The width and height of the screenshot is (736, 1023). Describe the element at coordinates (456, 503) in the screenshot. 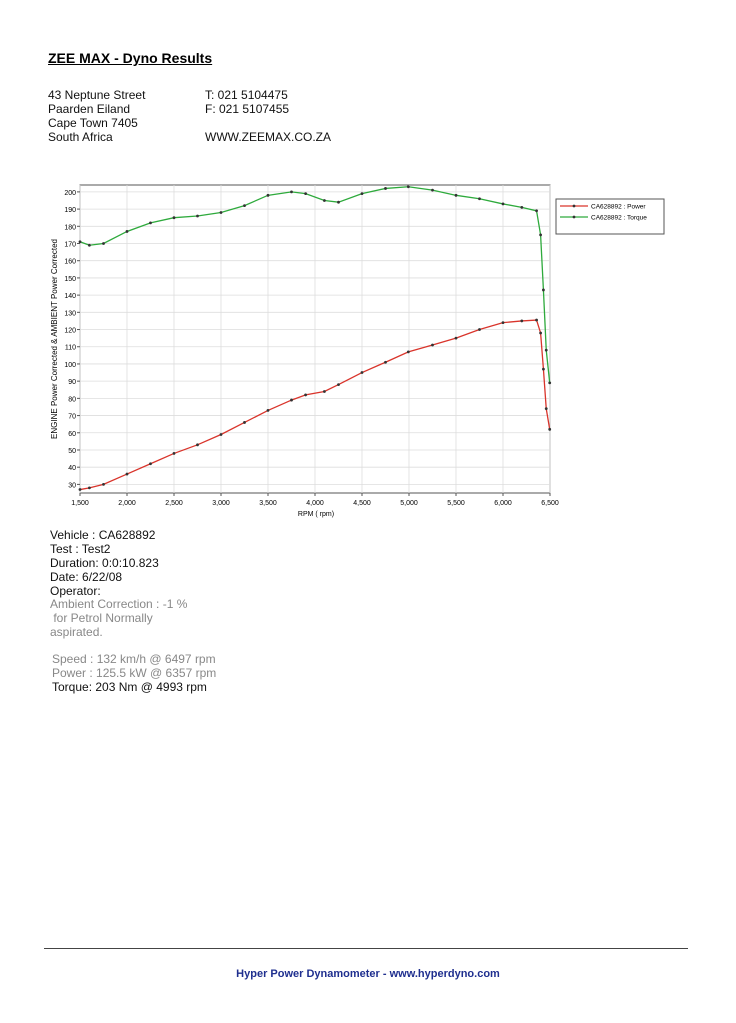

I see `x-tick-label: 5,500` at that location.